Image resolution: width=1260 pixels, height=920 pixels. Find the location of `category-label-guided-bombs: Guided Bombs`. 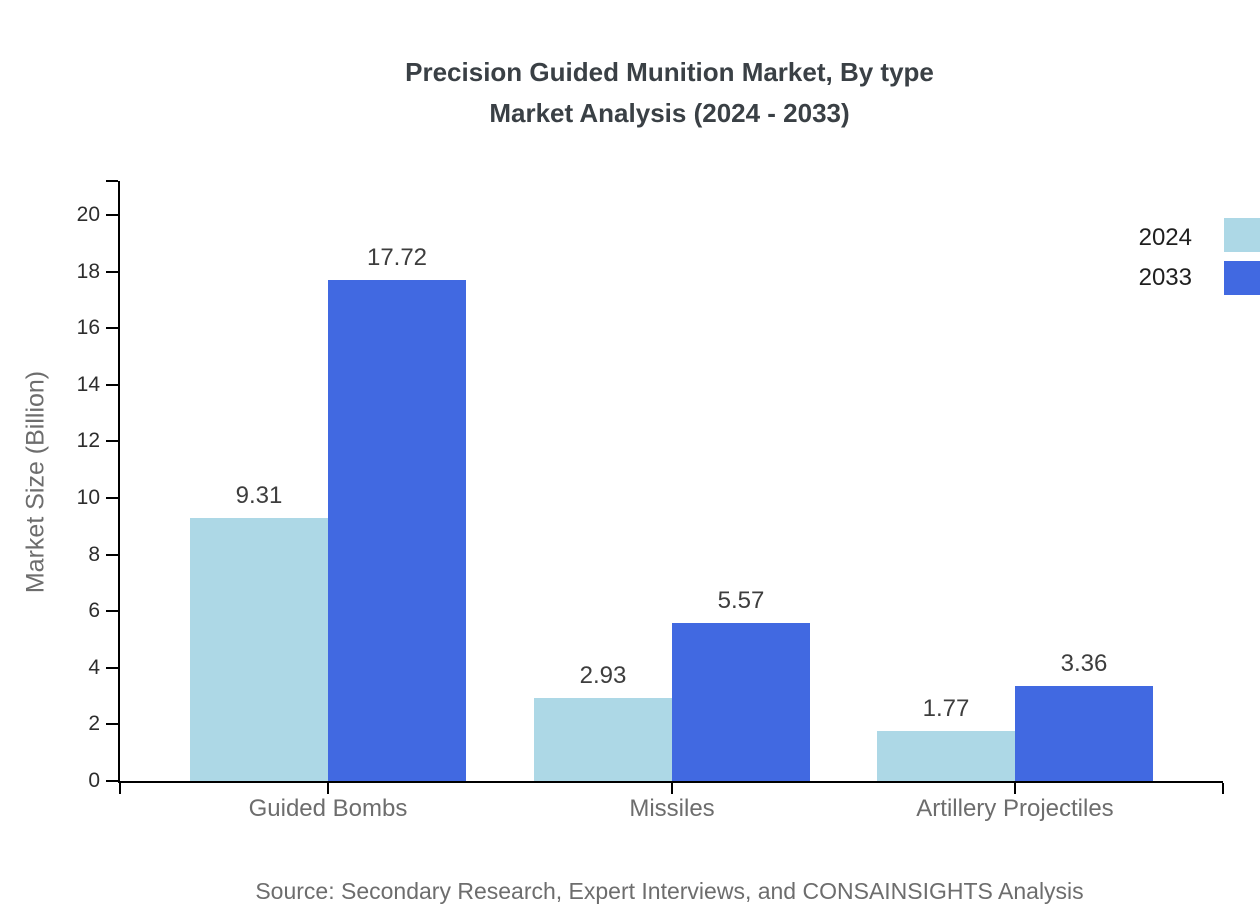

category-label-guided-bombs: Guided Bombs is located at coordinates (328, 808).